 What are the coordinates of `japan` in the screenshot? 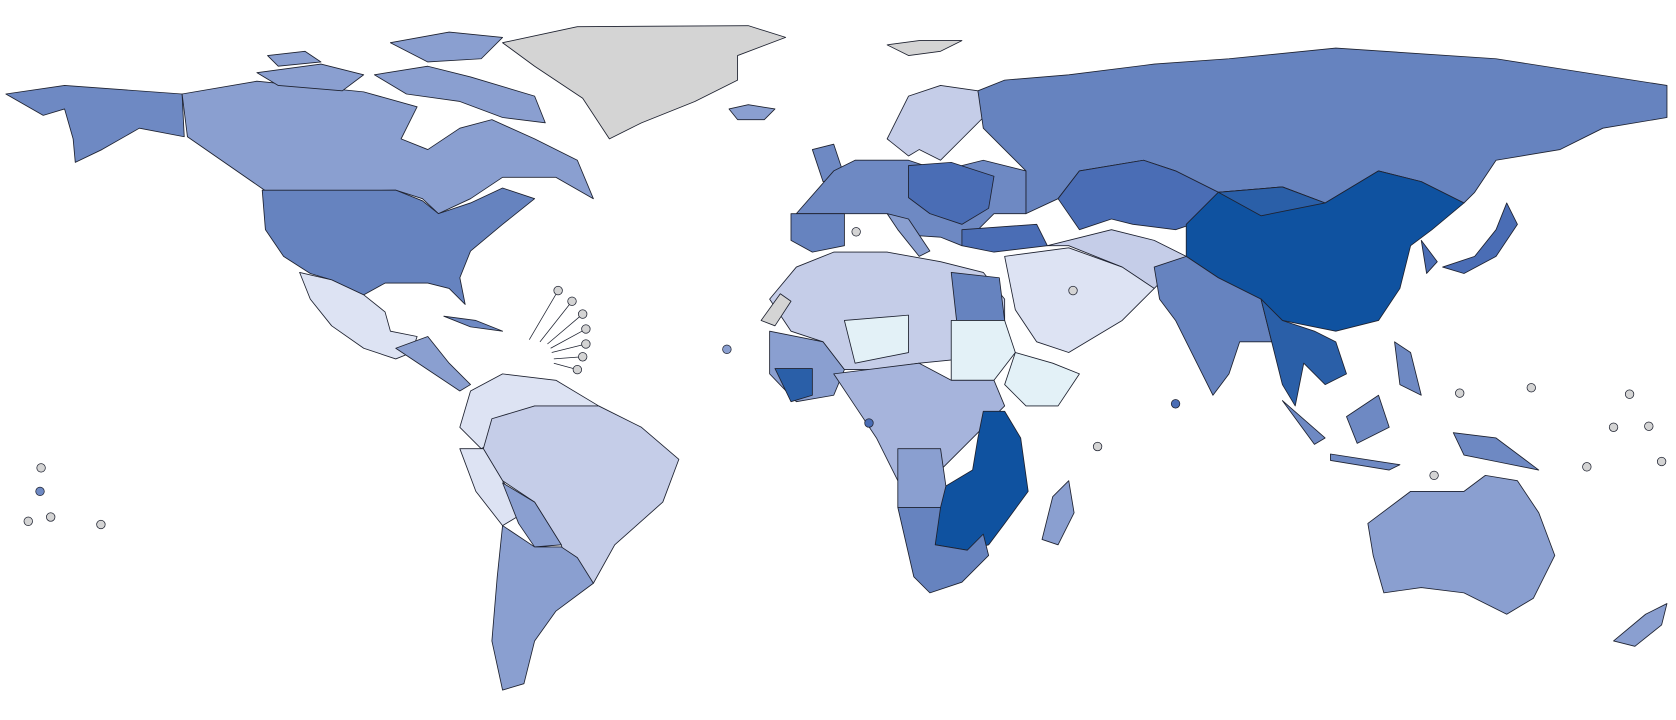 It's located at (1480, 238).